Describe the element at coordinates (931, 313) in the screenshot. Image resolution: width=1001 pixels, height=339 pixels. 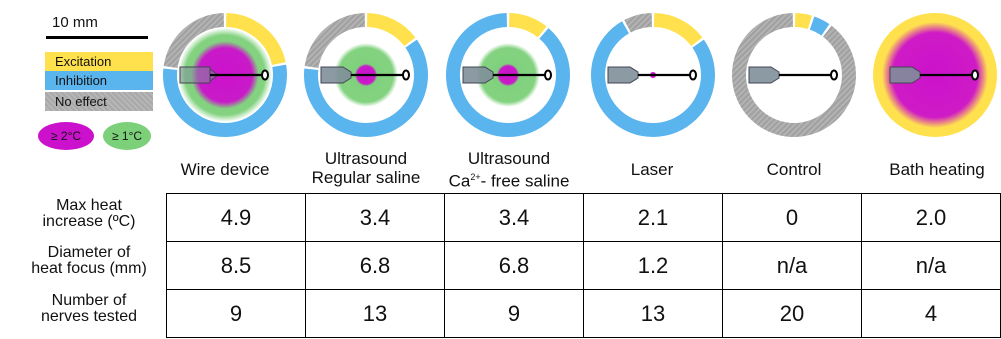
I see `table-cell: 4` at that location.